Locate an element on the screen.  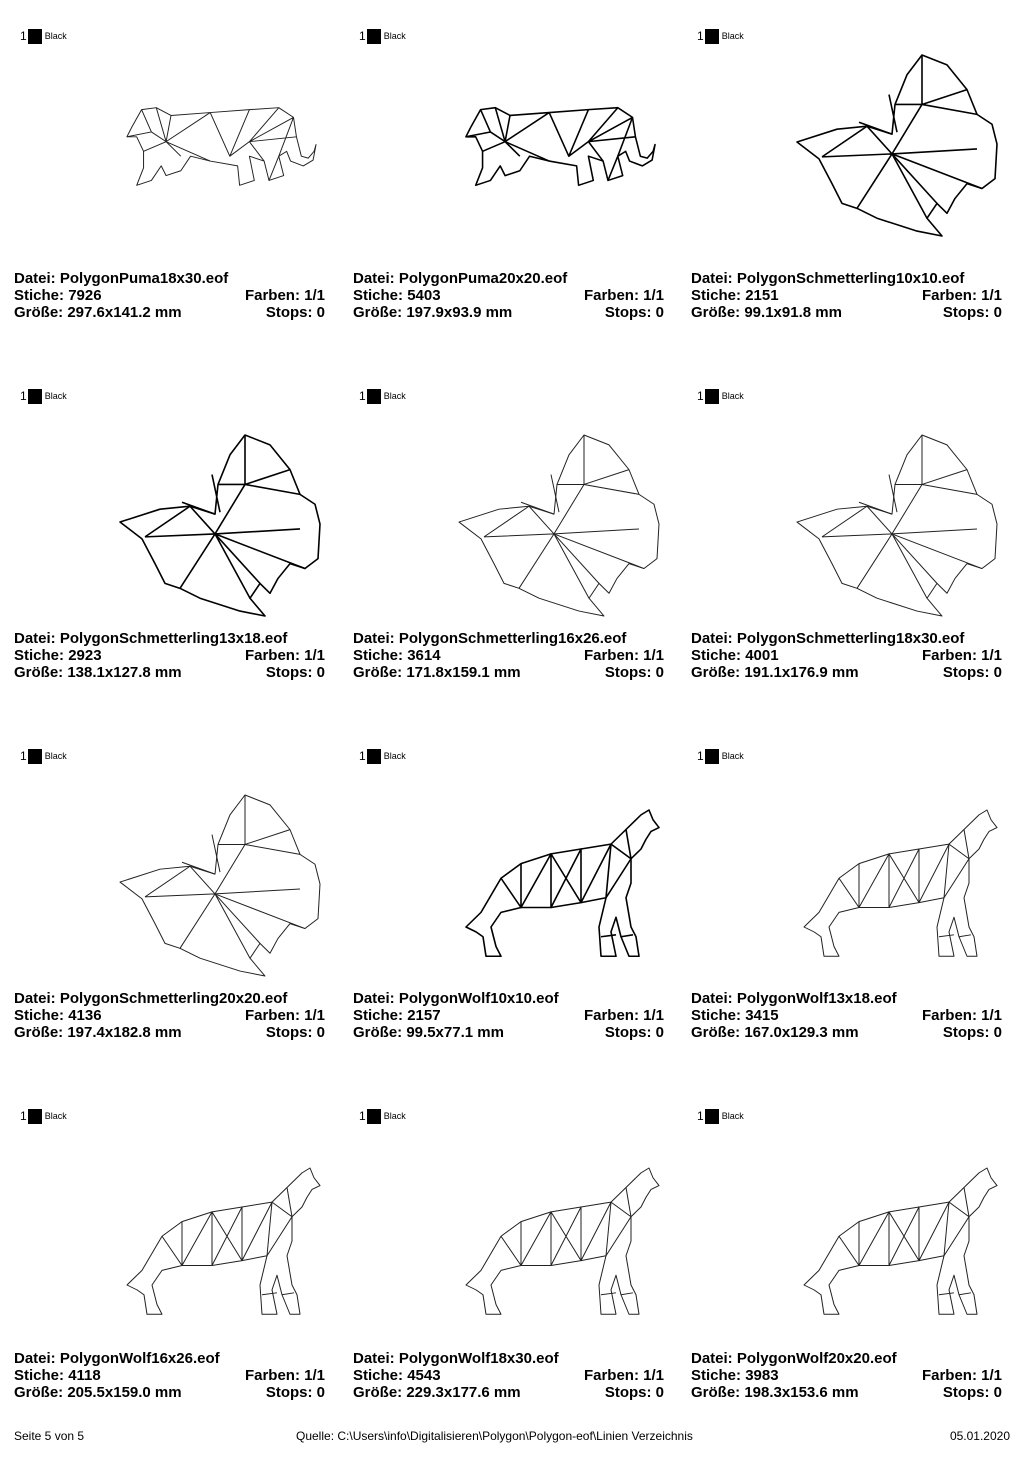
file-line: Datei: PolygonPuma18x30.eof is located at coordinates (169, 278).